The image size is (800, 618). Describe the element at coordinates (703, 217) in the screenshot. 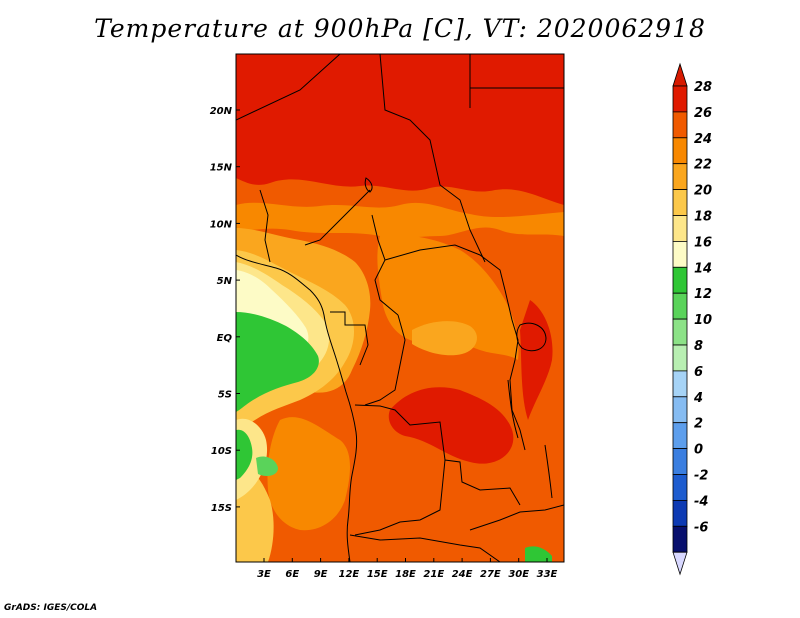

I see `colorbar-label: 18` at that location.